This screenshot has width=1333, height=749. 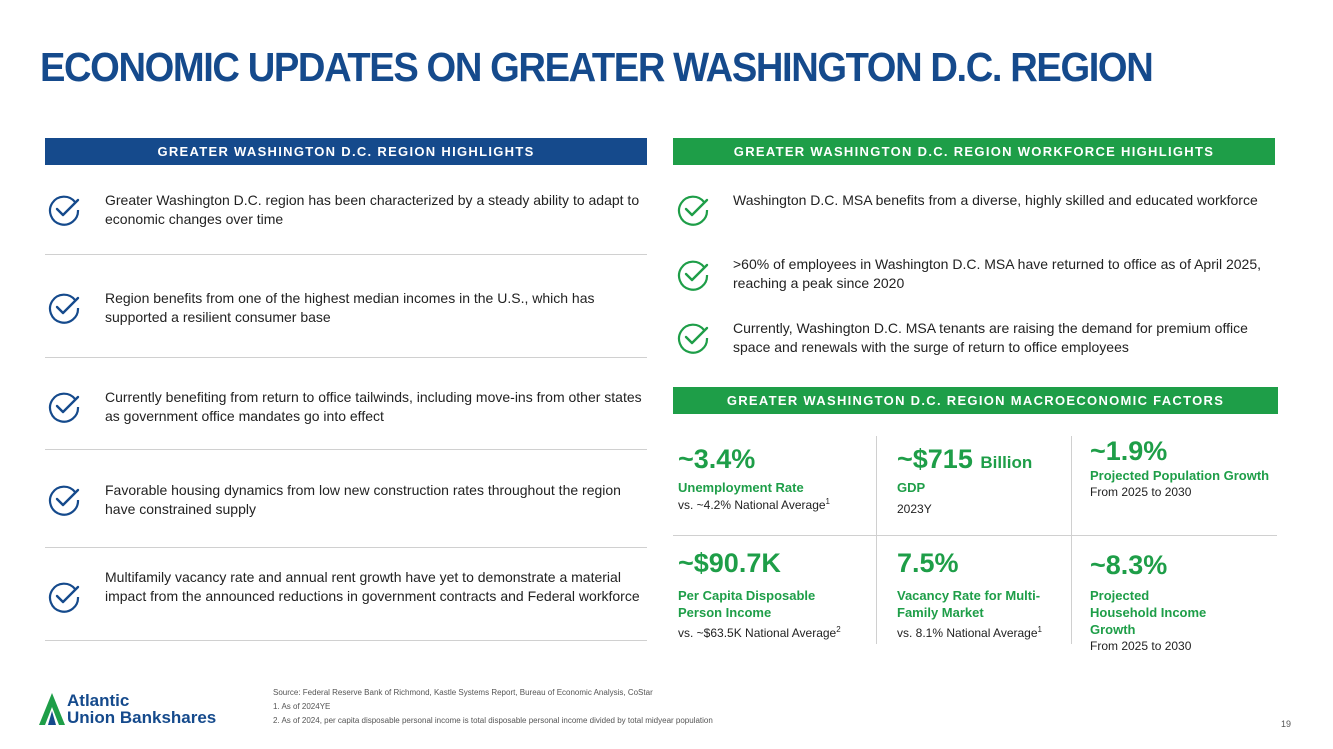 What do you see at coordinates (717, 459) in the screenshot?
I see `kpi-value: ~3.4%` at bounding box center [717, 459].